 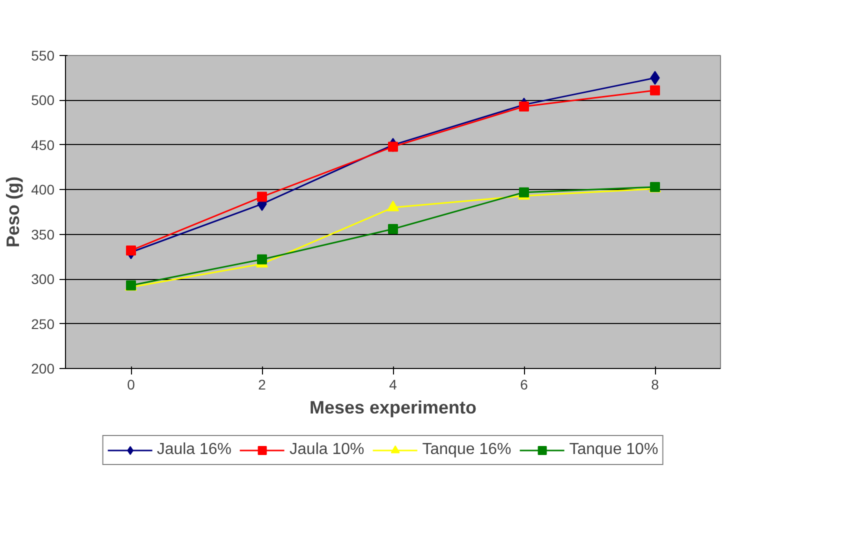 What do you see at coordinates (43, 144) in the screenshot?
I see `y-tick-label: 450` at bounding box center [43, 144].